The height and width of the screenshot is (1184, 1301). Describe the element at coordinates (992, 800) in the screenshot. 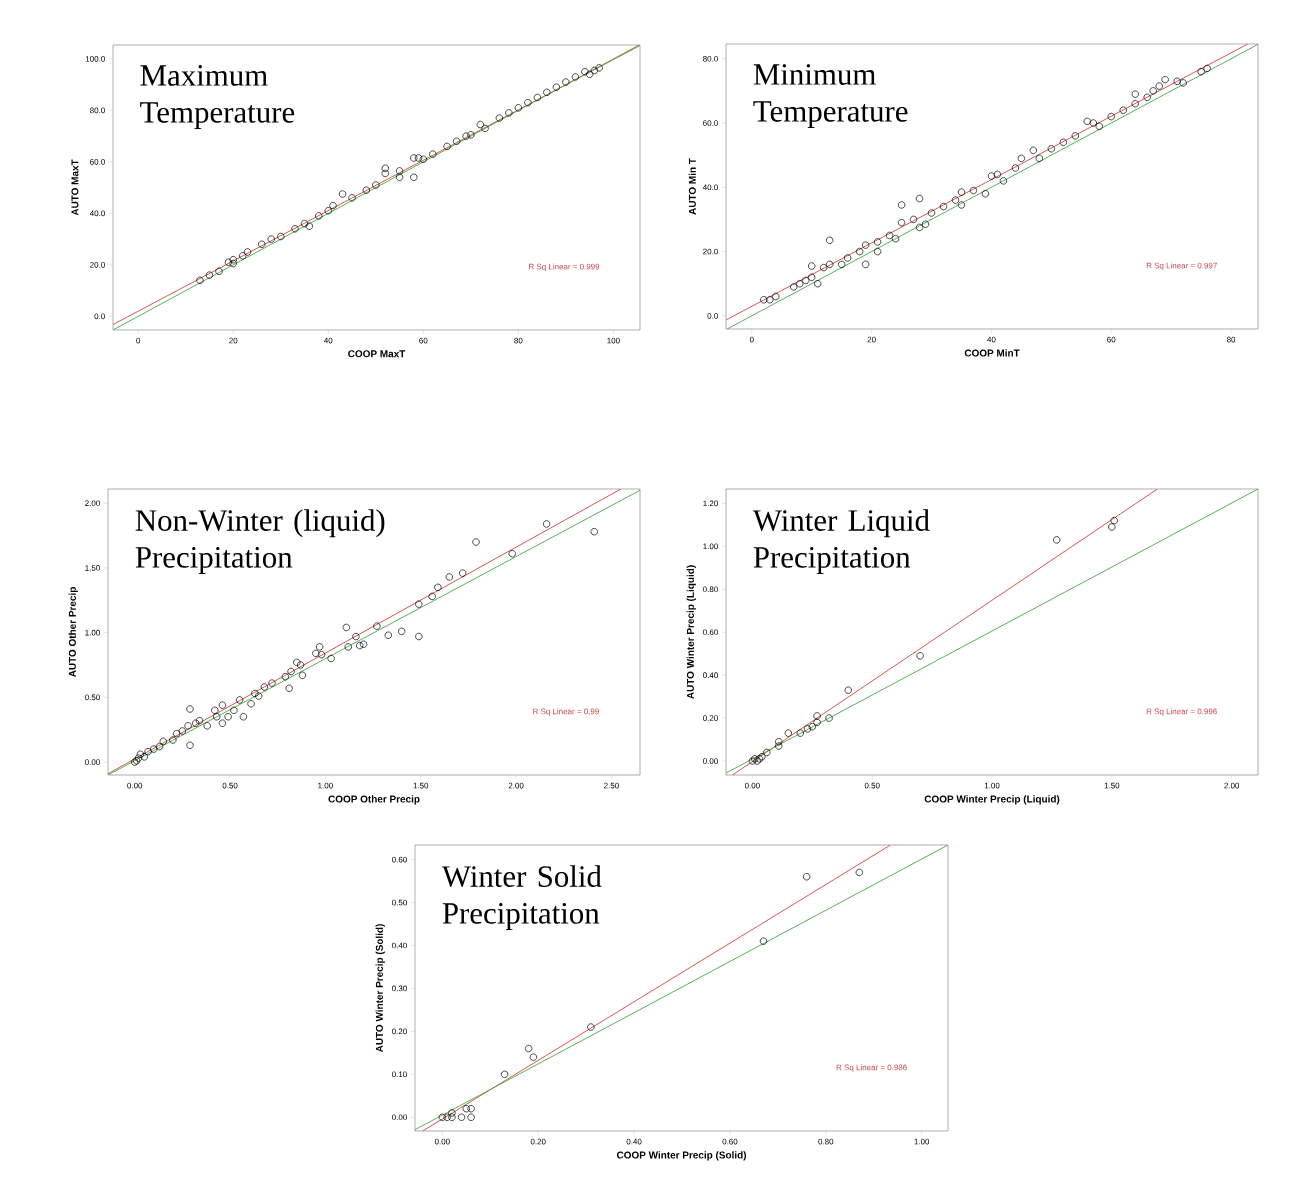

I see `x-axis-title: COOP Winter Precip (Liquid)` at that location.